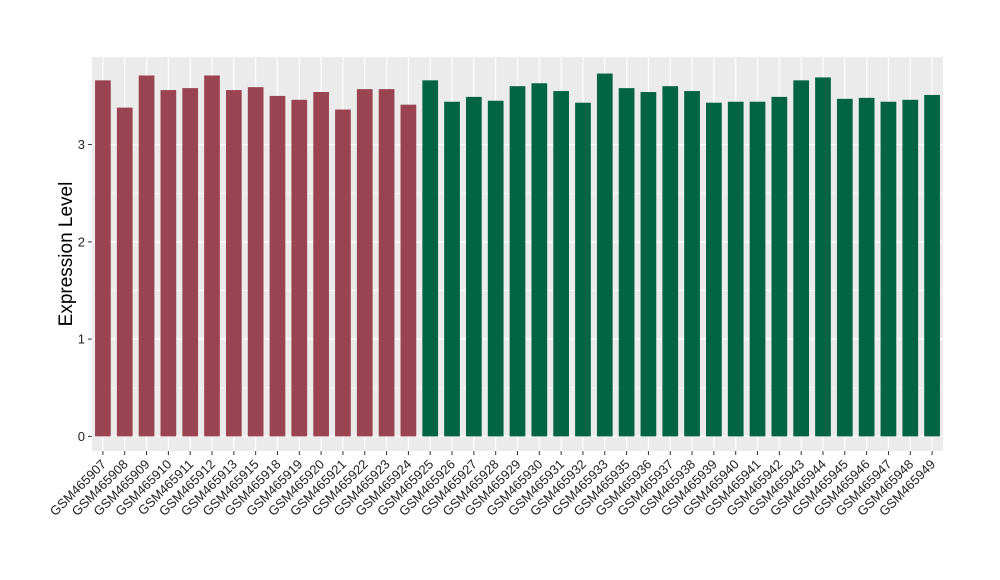 The image size is (1000, 580). What do you see at coordinates (81, 144) in the screenshot?
I see `y-tick-label: 3` at bounding box center [81, 144].